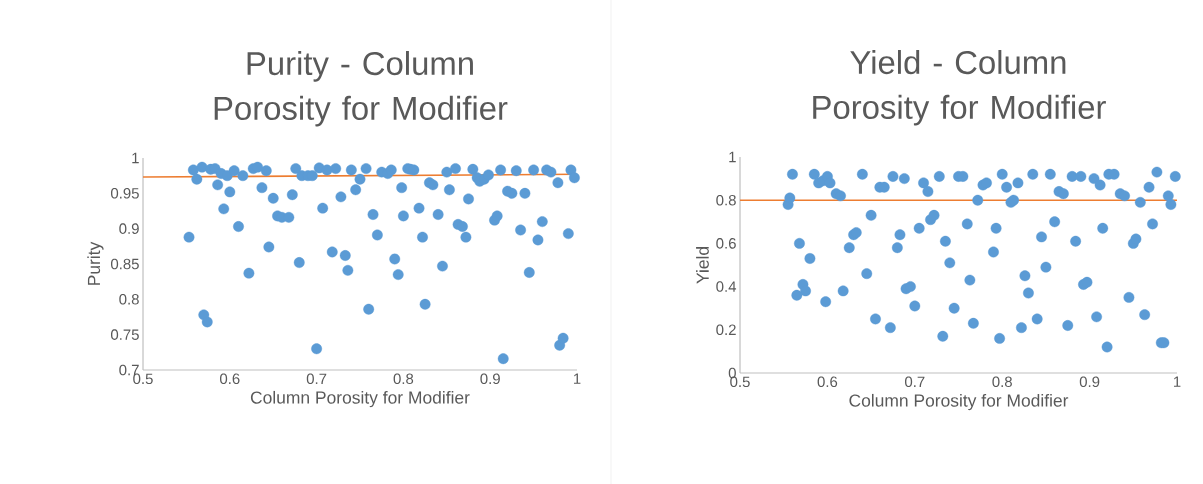 The image size is (1203, 484). I want to click on y-tick-label: 0.2, so click(726, 330).